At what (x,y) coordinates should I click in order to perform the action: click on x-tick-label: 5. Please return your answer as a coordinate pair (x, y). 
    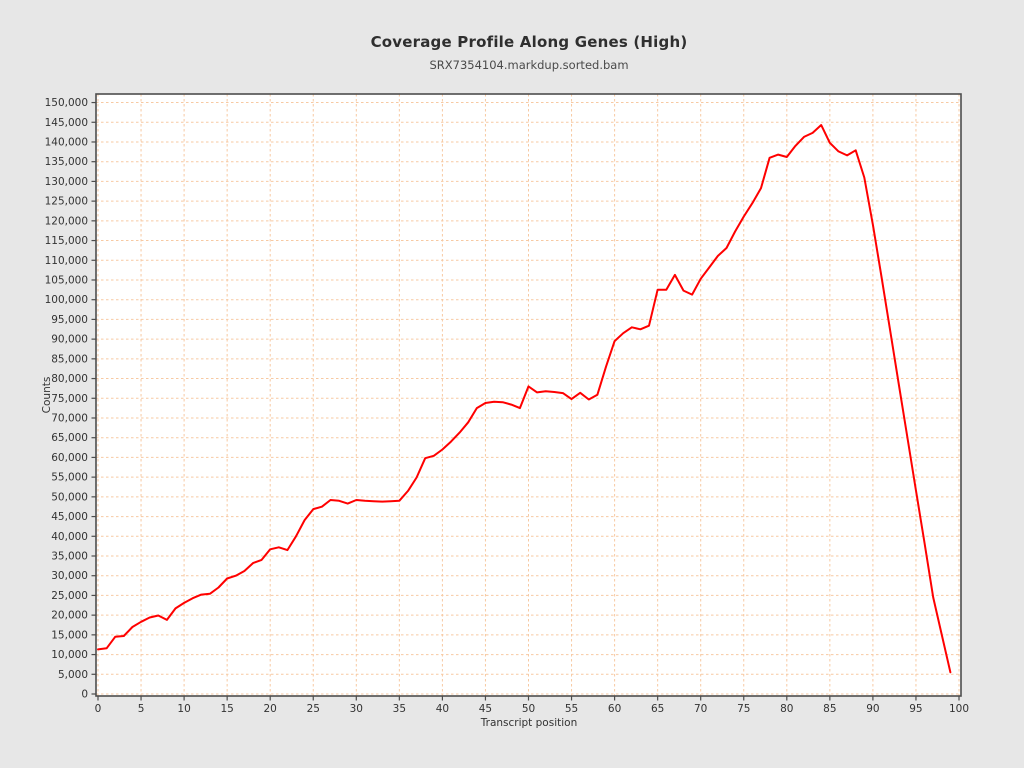
    Looking at the image, I should click on (141, 709).